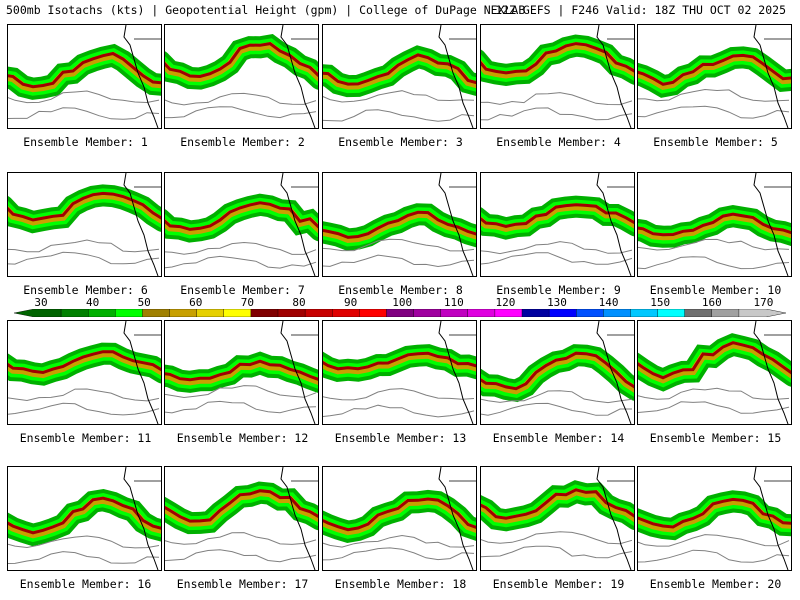 Image resolution: width=800 pixels, height=600 pixels. What do you see at coordinates (242, 142) in the screenshot?
I see `ensemble-member-label: Ensemble Member: 2` at bounding box center [242, 142].